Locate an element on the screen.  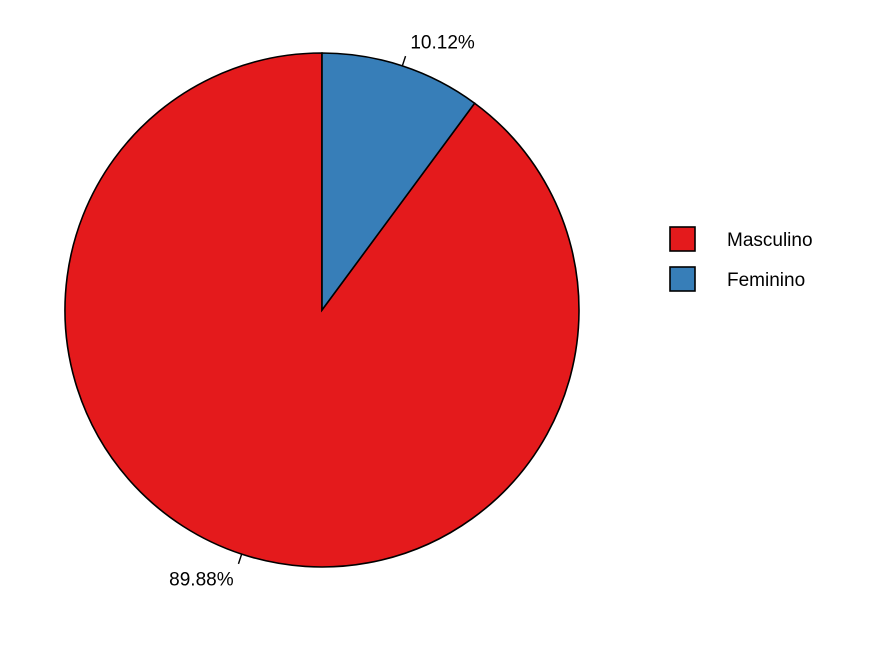
pie-slice-feminino is located at coordinates (398, 182).